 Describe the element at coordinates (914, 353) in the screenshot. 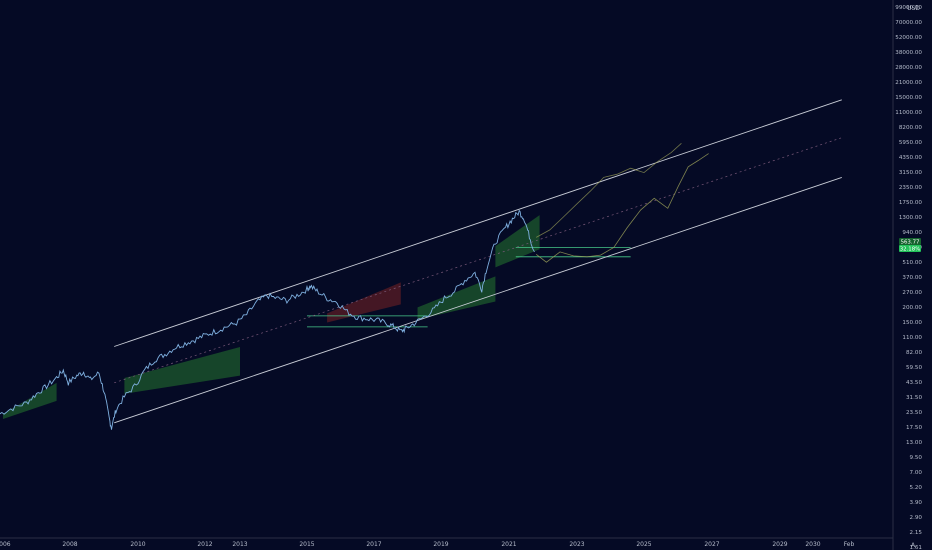

I see `y-tick-label: 82.00` at that location.